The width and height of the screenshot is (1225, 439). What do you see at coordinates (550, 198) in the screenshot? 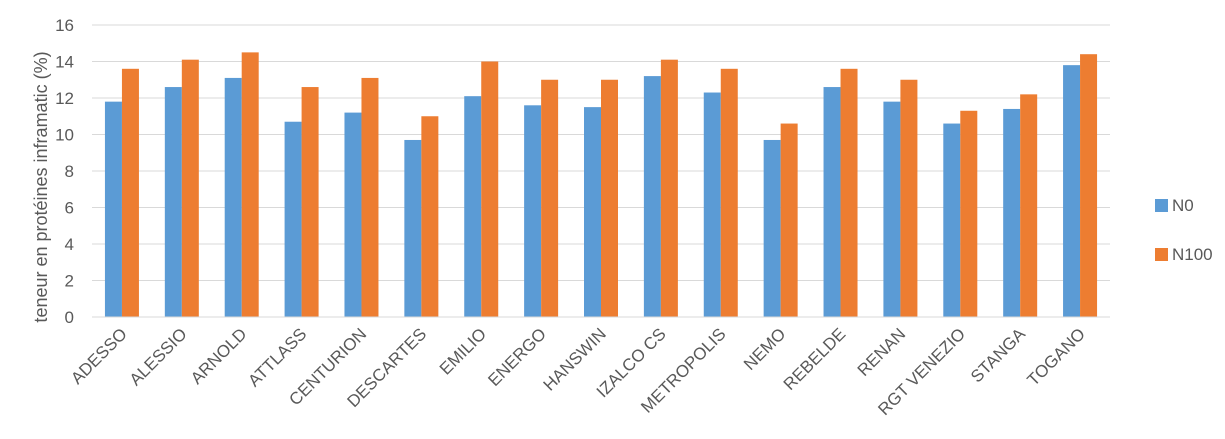
I see `bar-n100-energo` at bounding box center [550, 198].